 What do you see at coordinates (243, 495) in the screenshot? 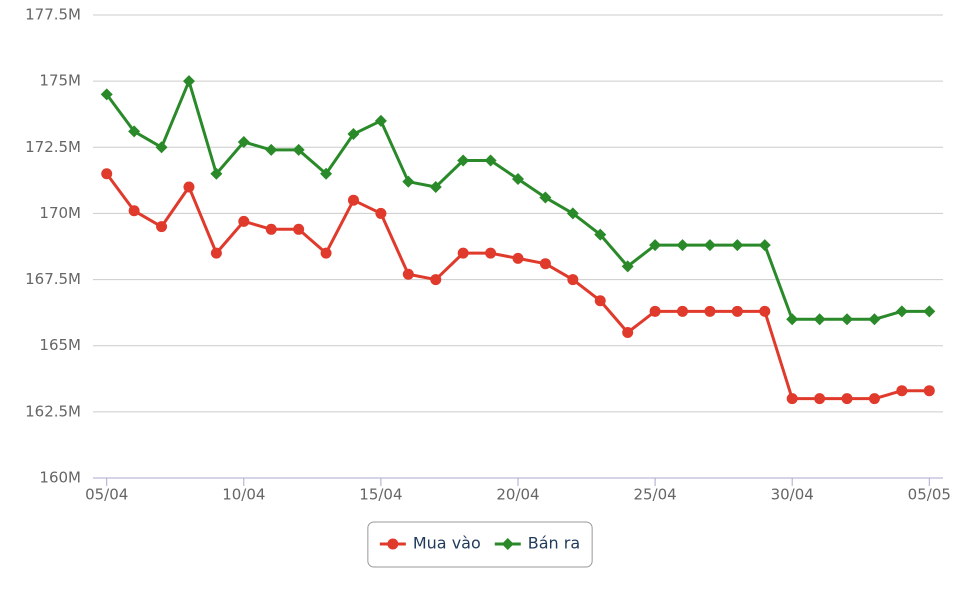
I see `x-tick-label: 10/04` at bounding box center [243, 495].